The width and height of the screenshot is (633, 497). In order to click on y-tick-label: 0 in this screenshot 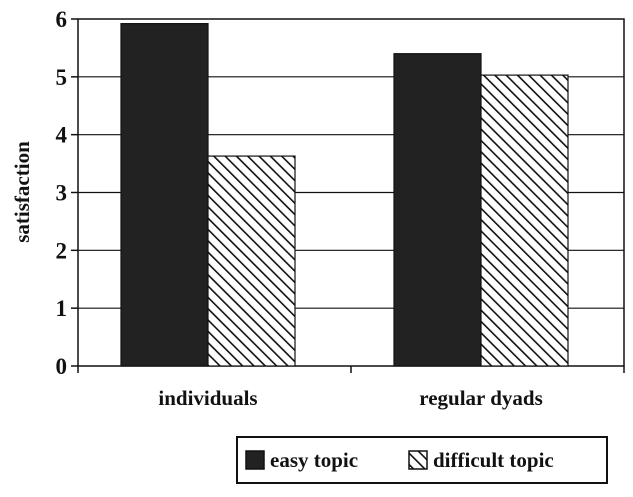, I will do `click(62, 366)`.